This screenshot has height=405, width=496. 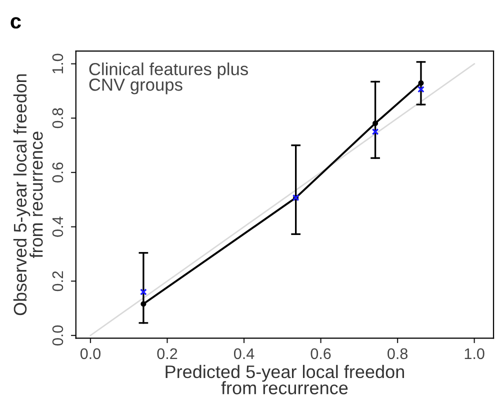 What do you see at coordinates (285, 379) in the screenshot?
I see `x-axis-title: Predicted 5-year local freedon from recurrence` at bounding box center [285, 379].